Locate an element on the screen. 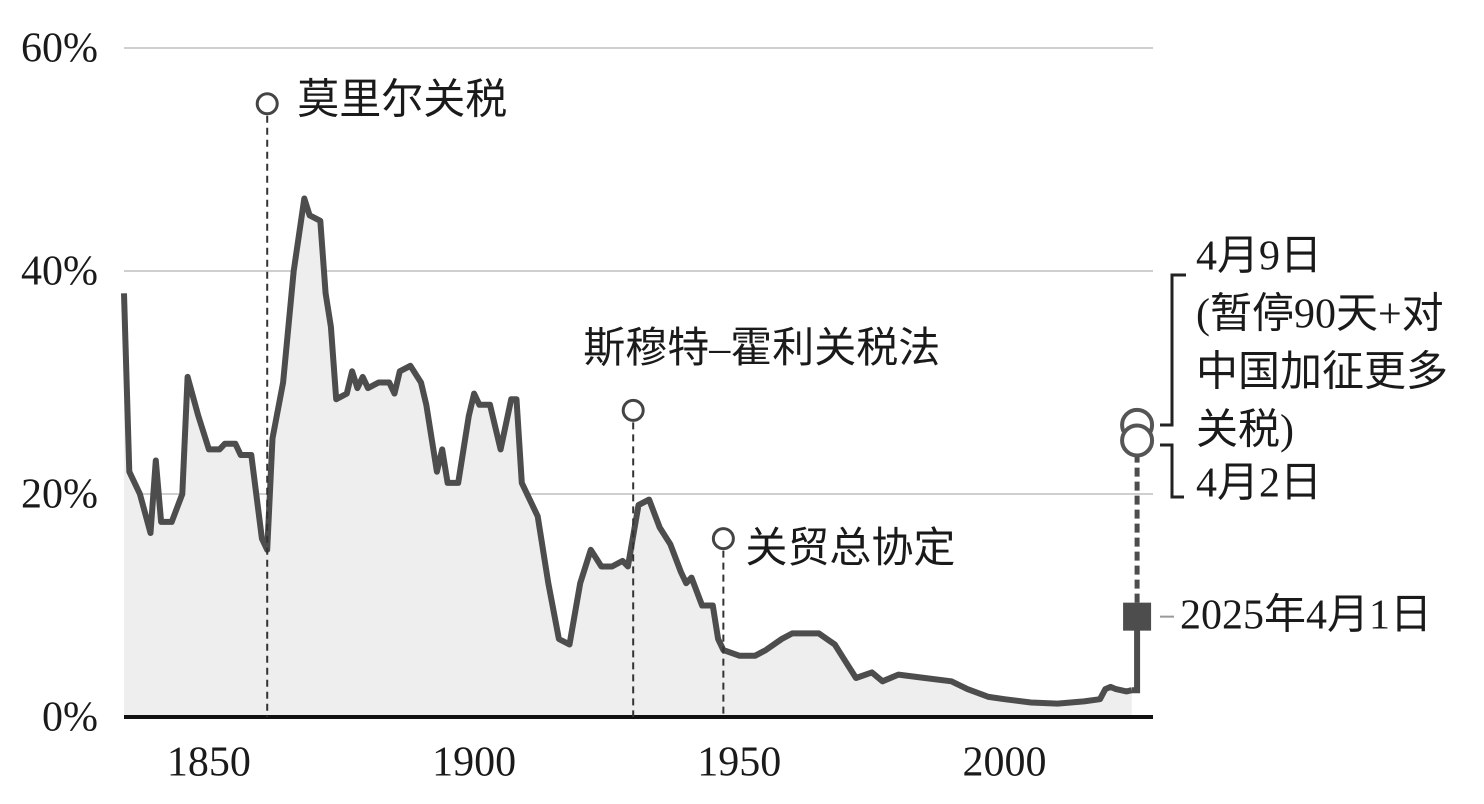 The width and height of the screenshot is (1484, 804). y-tick-label: 0% is located at coordinates (70, 718).